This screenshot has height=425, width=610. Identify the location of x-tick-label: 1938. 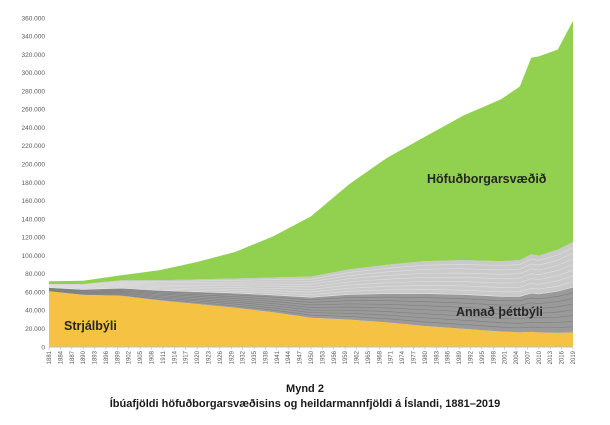
(266, 357).